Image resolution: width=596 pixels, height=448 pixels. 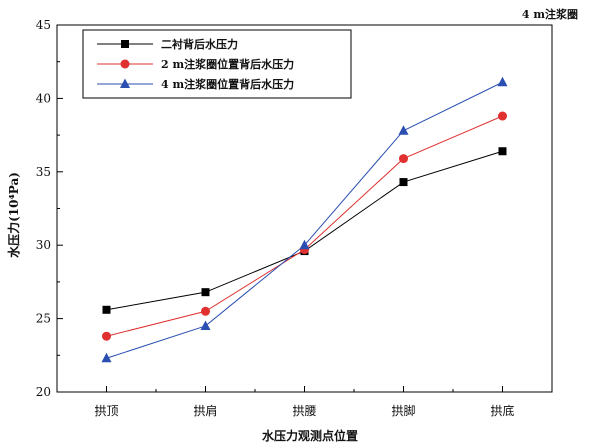 What do you see at coordinates (43, 319) in the screenshot?
I see `y-tick-label: 25` at bounding box center [43, 319].